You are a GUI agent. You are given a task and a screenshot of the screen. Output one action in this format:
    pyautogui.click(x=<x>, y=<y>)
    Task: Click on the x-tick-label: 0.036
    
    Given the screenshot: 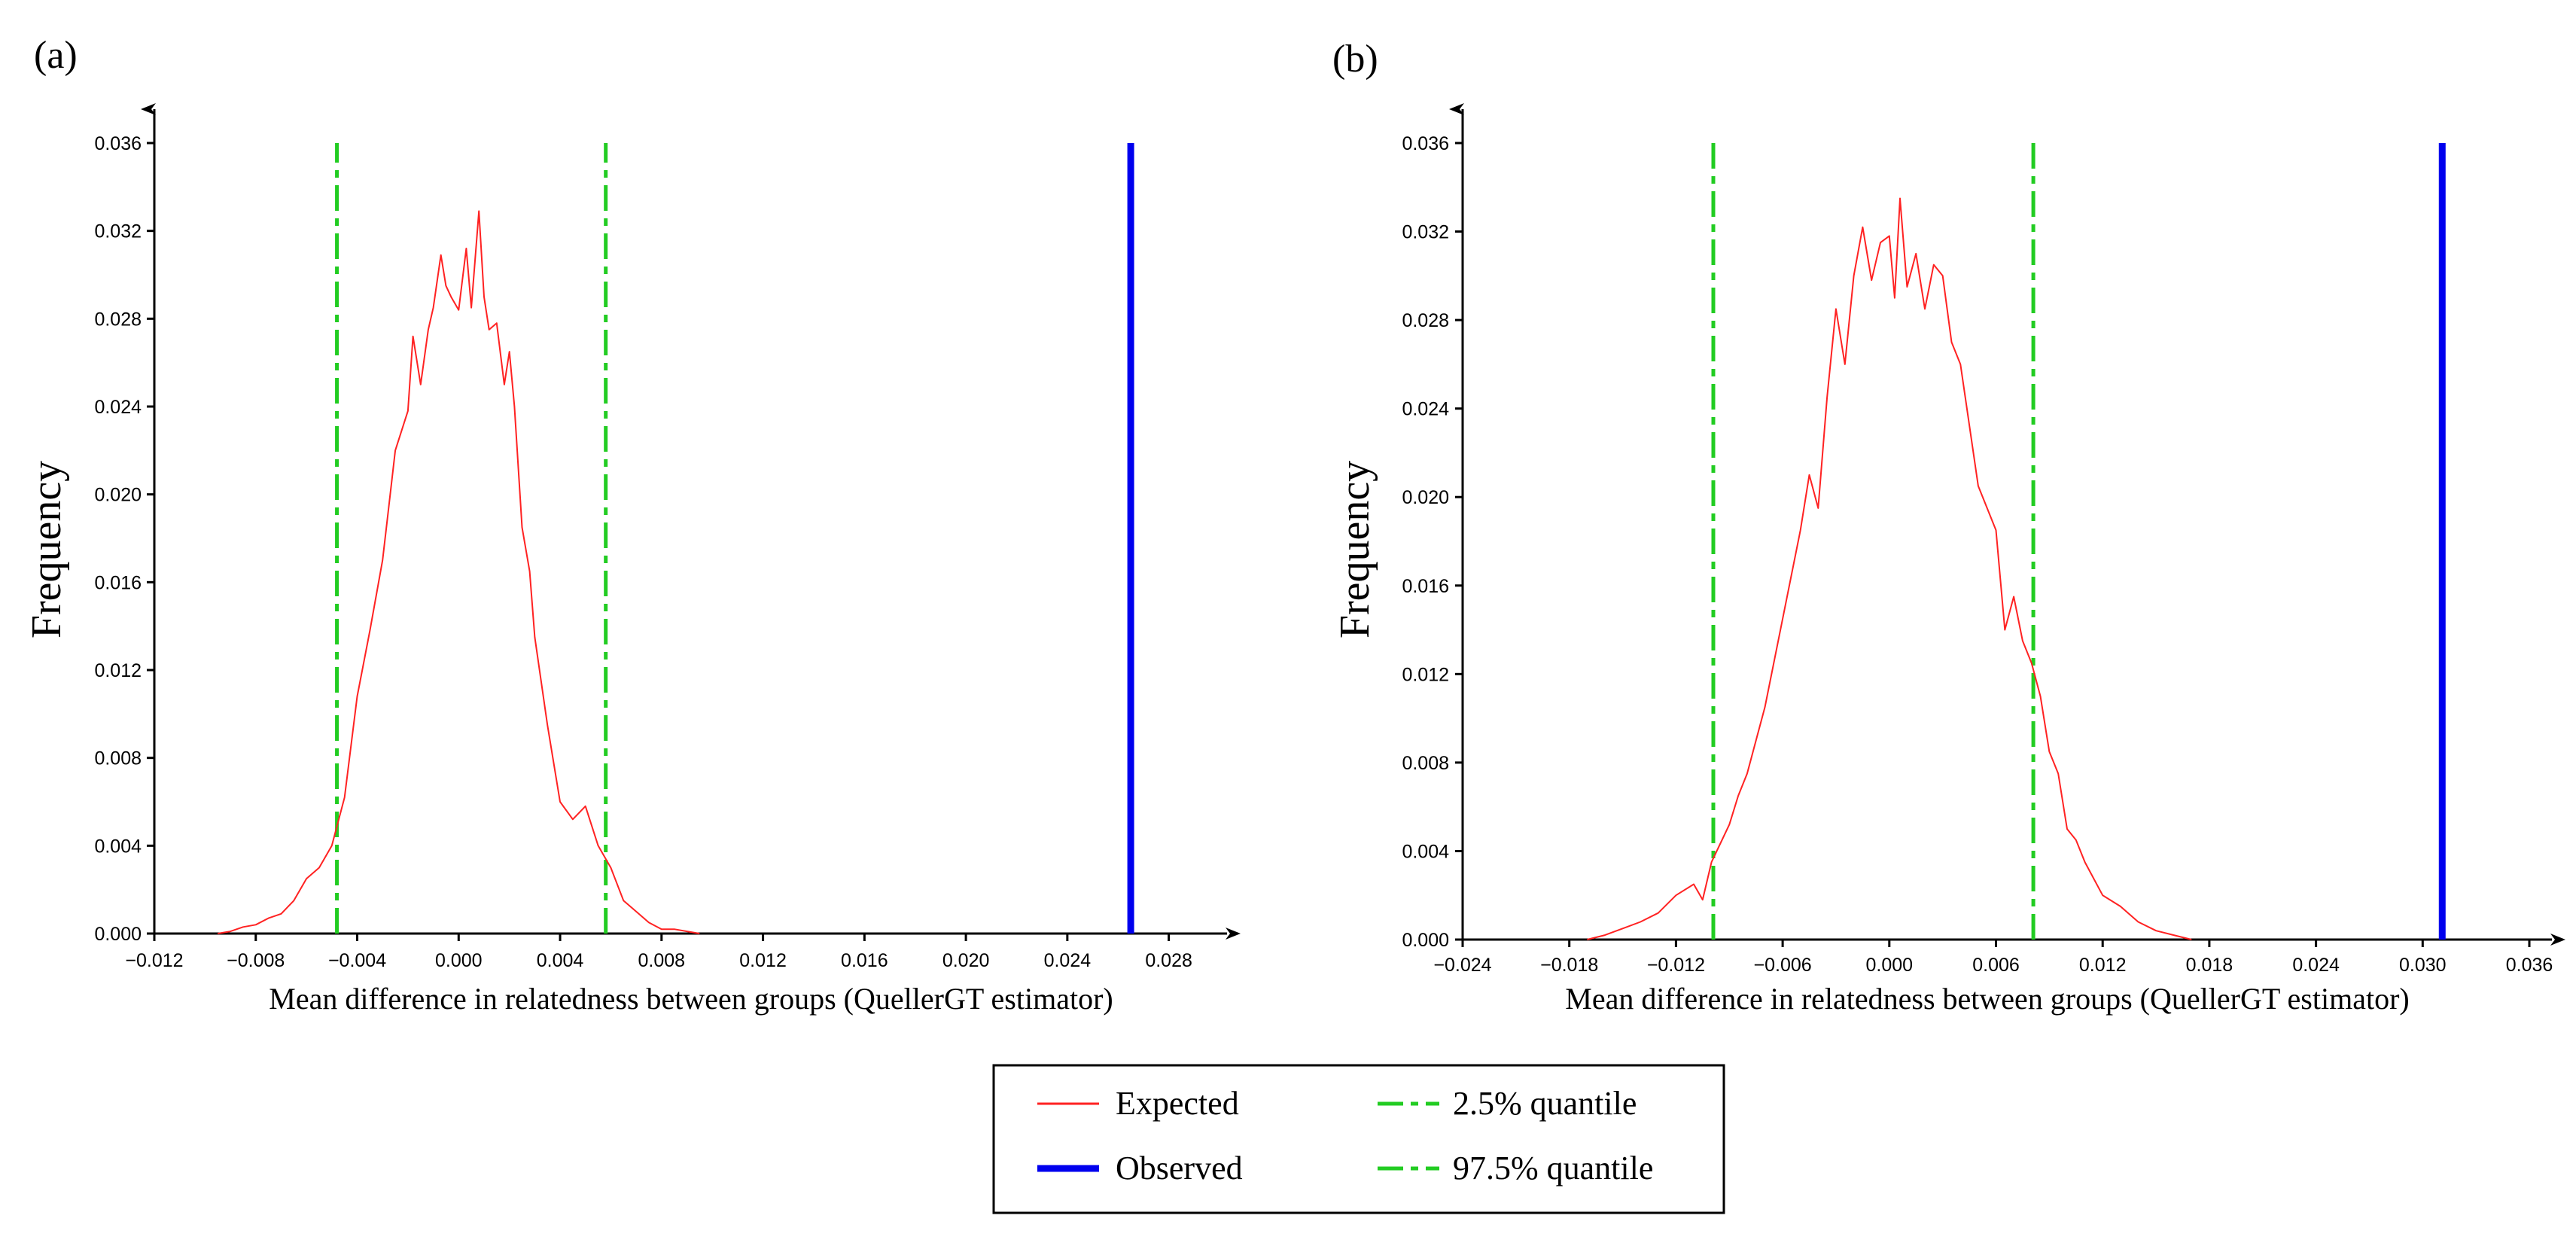 What is the action you would take?
    pyautogui.click(x=2530, y=966)
    